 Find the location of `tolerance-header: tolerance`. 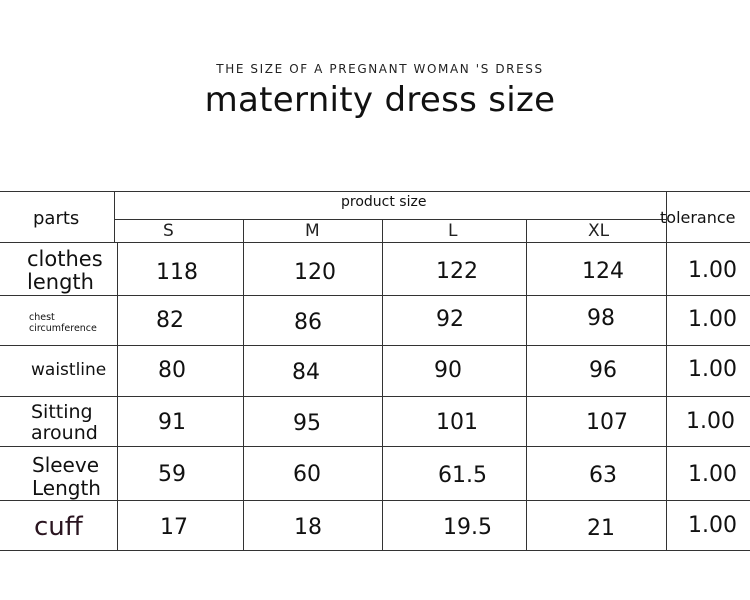

tolerance-header: tolerance is located at coordinates (698, 217).